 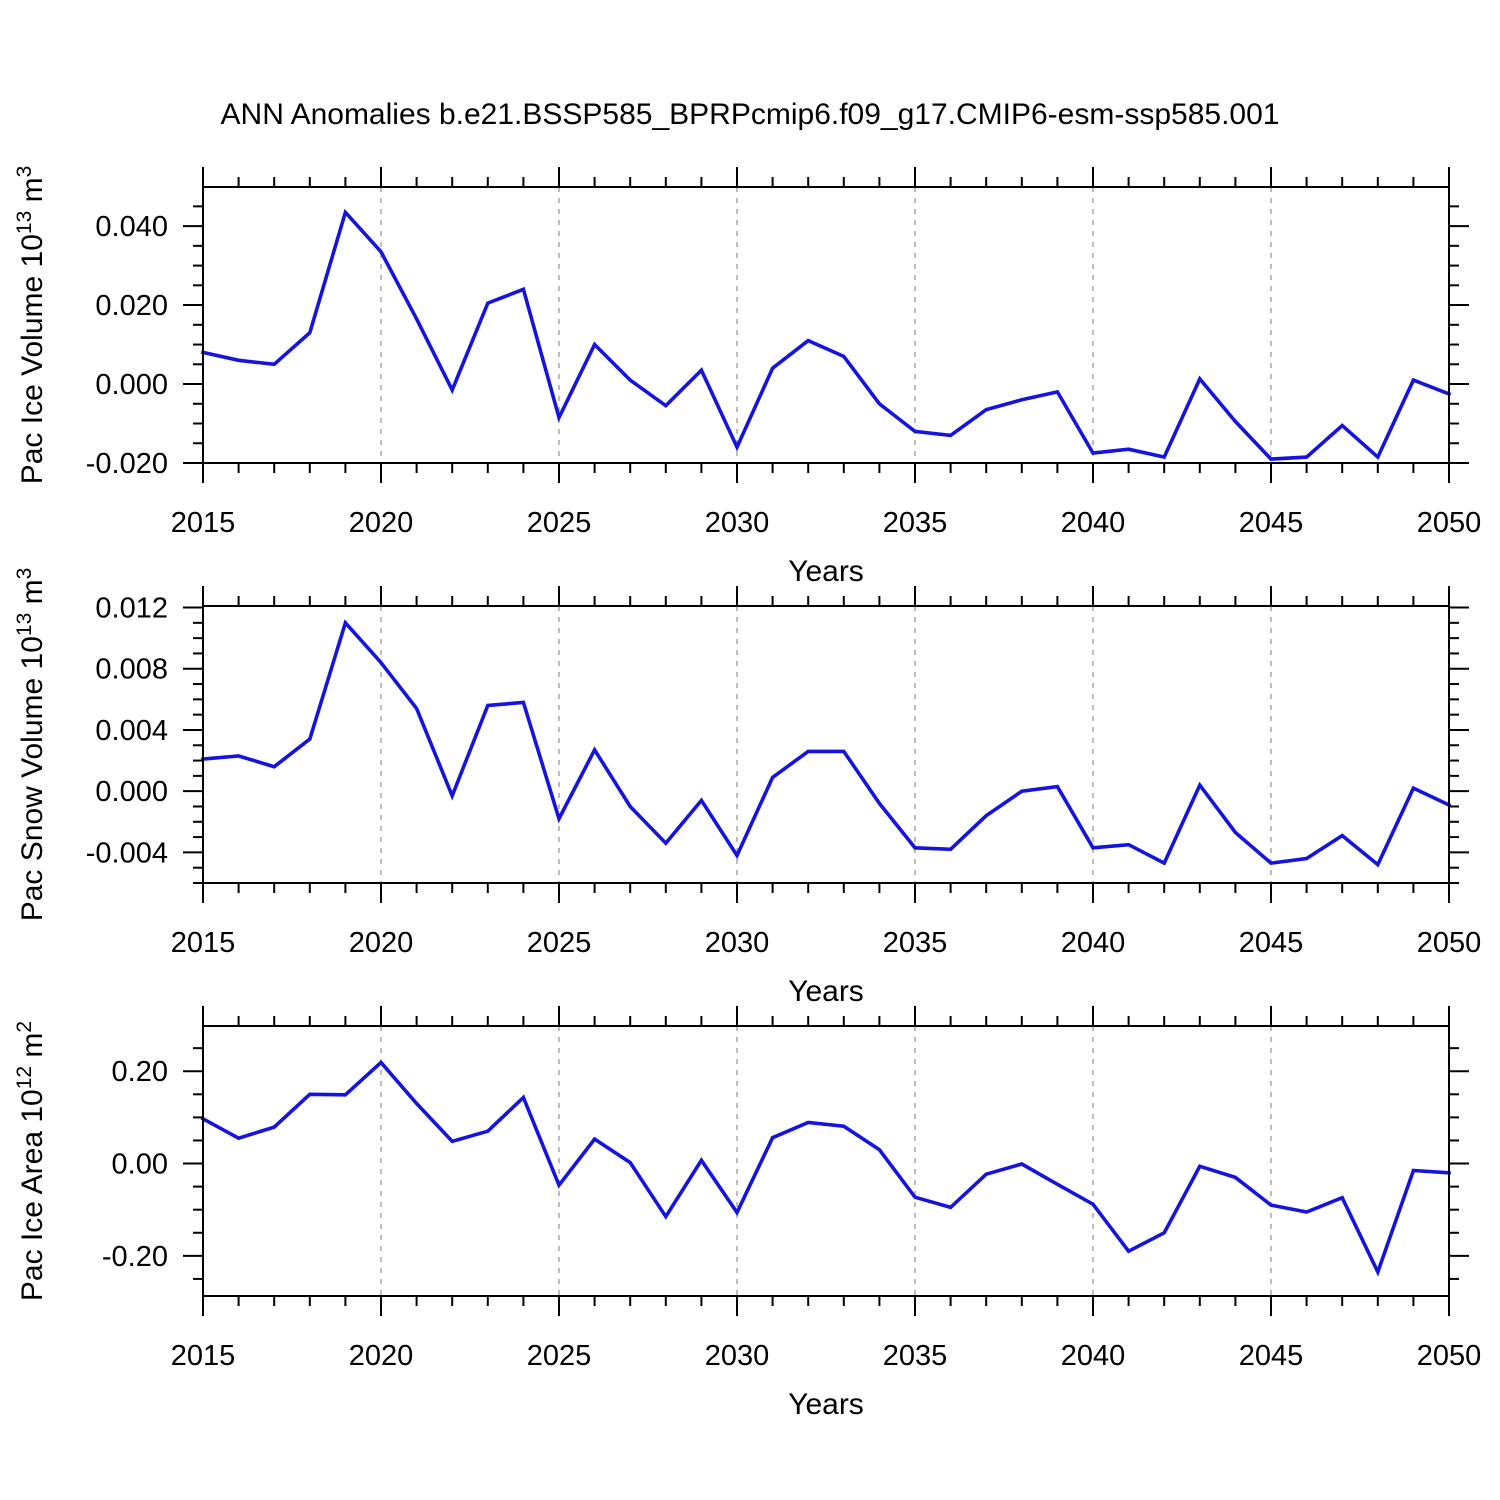 I want to click on y-axis-title: Pac Ice Area 1012 m2, so click(x=31, y=1161).